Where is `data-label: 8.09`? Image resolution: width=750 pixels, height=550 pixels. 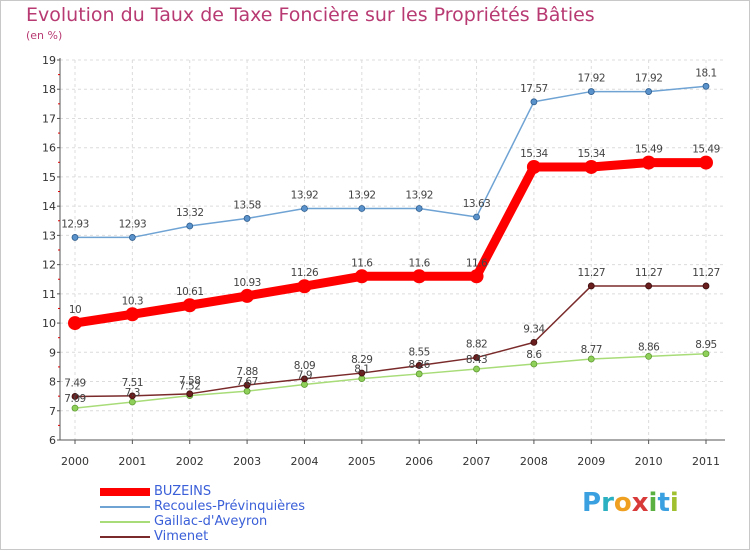
data-label: 8.09 is located at coordinates (304, 366).